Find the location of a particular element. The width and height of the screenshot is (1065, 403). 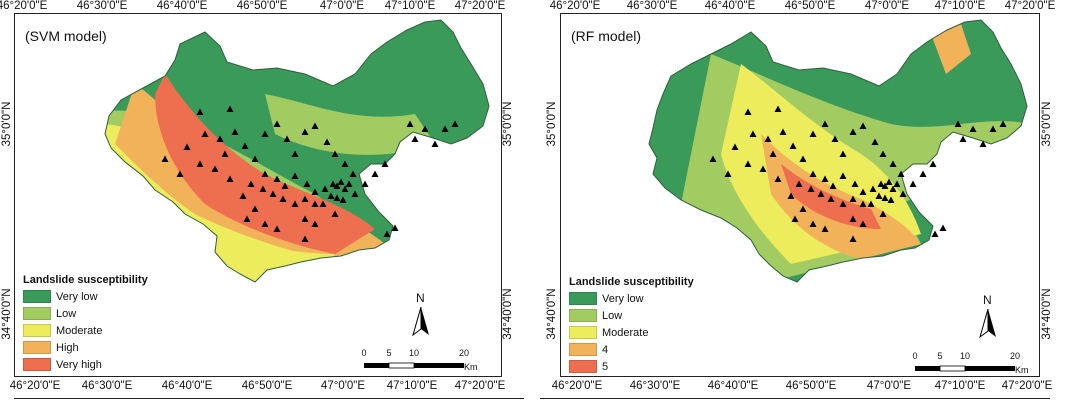

low-zone is located at coordinates (350, 124).